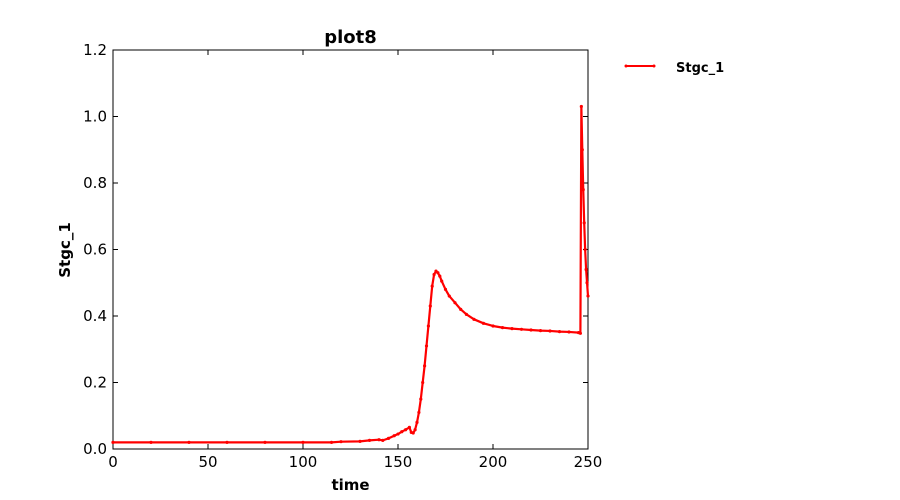 Image resolution: width=900 pixels, height=500 pixels. Describe the element at coordinates (588, 462) in the screenshot. I see `x-tick-label: 250` at that location.